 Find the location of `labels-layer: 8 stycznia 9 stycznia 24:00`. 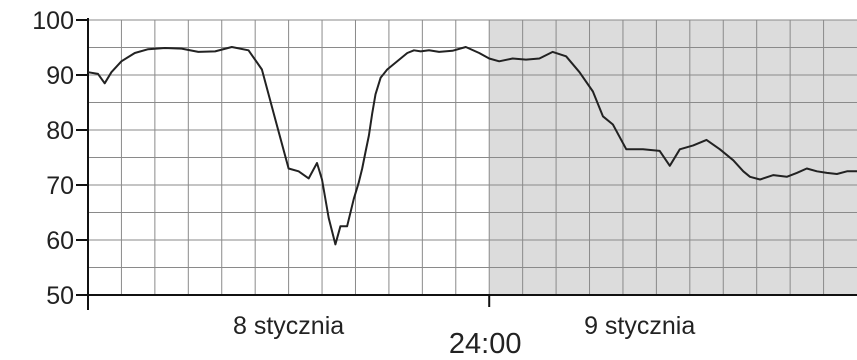

labels-layer: 8 stycznia 9 stycznia 24:00 is located at coordinates (464, 336).